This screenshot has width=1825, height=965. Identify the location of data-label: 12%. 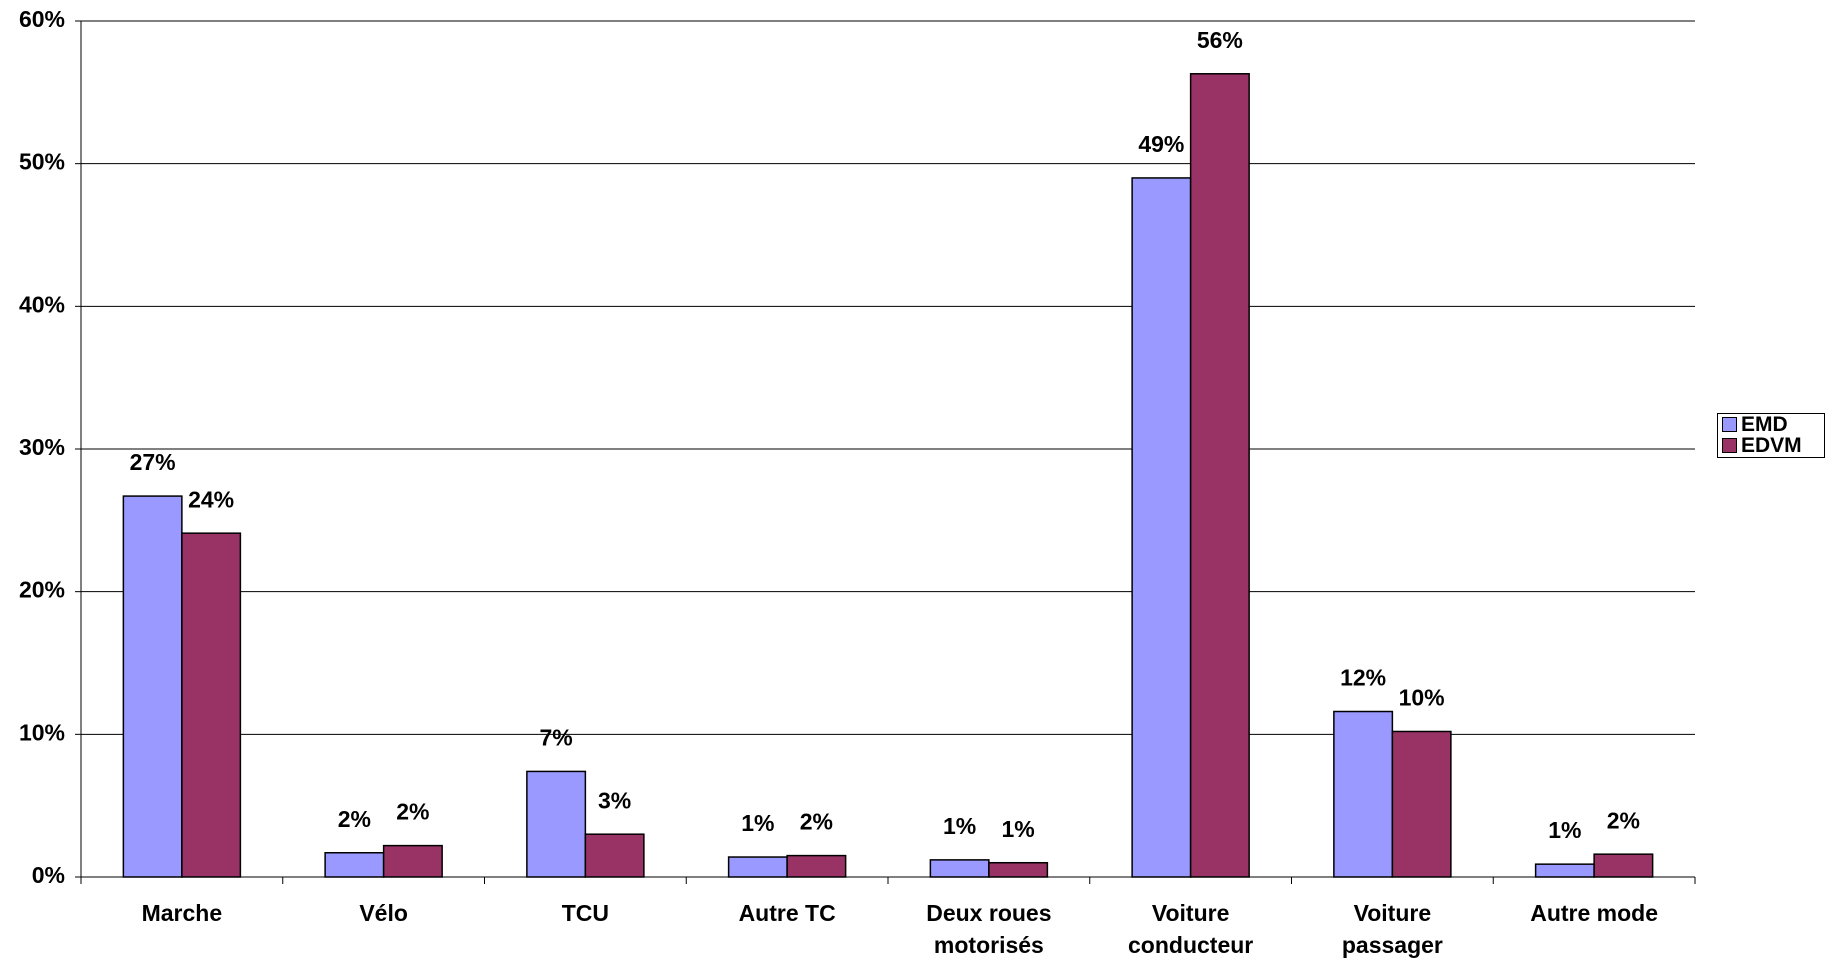
(1363, 678).